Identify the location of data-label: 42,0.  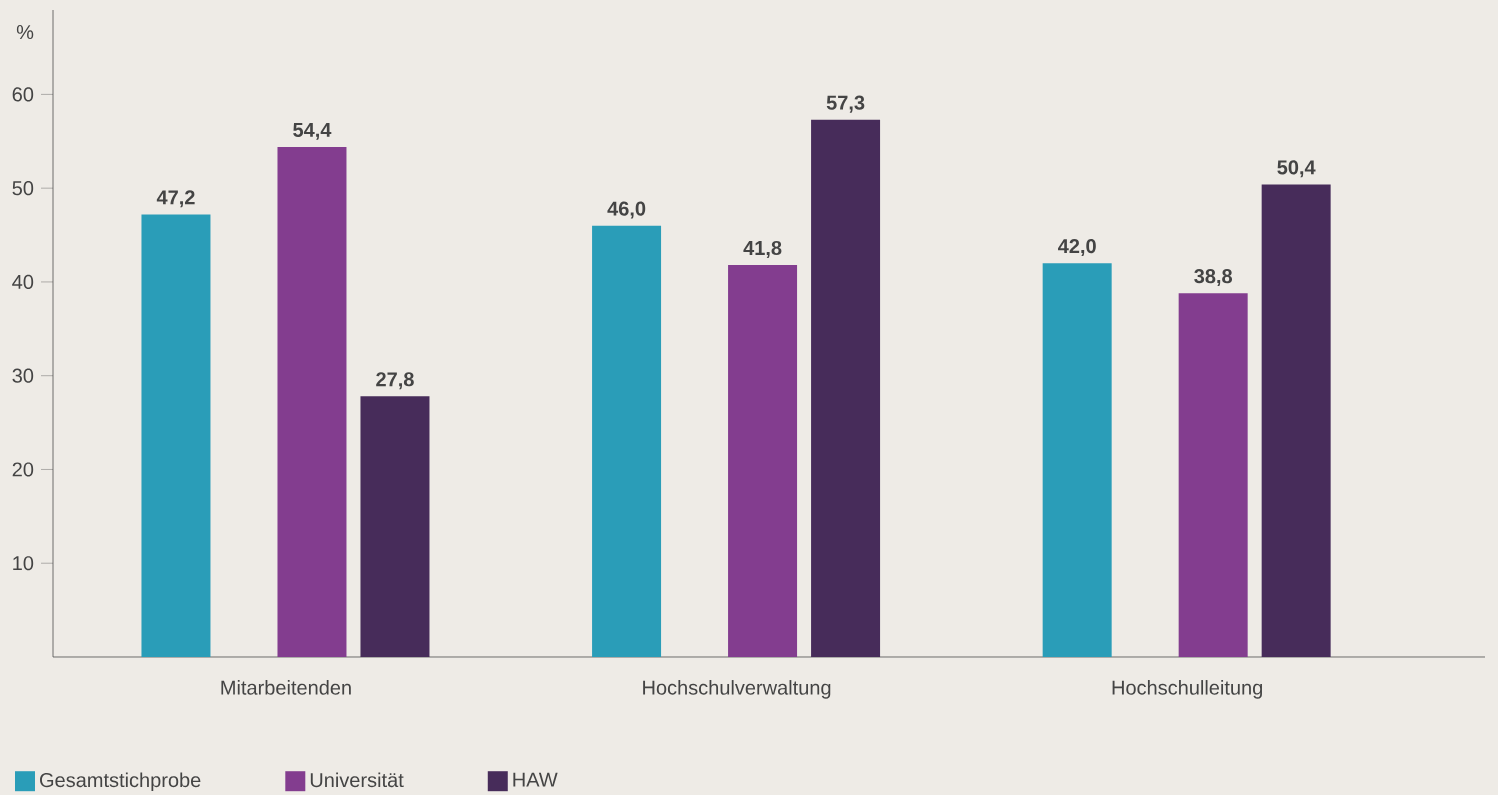
(1077, 248).